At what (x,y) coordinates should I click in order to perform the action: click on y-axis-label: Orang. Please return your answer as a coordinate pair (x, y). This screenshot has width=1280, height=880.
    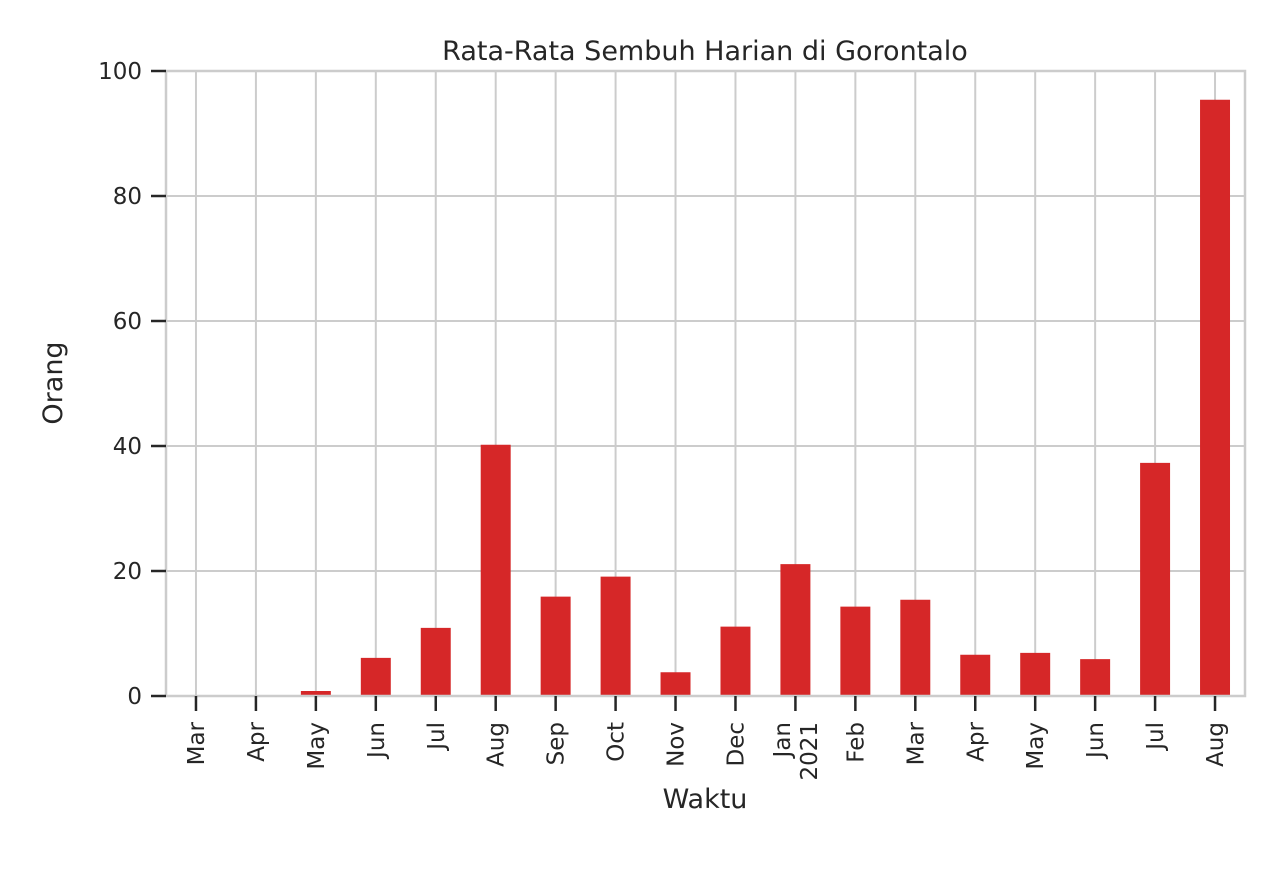
    Looking at the image, I should click on (53, 382).